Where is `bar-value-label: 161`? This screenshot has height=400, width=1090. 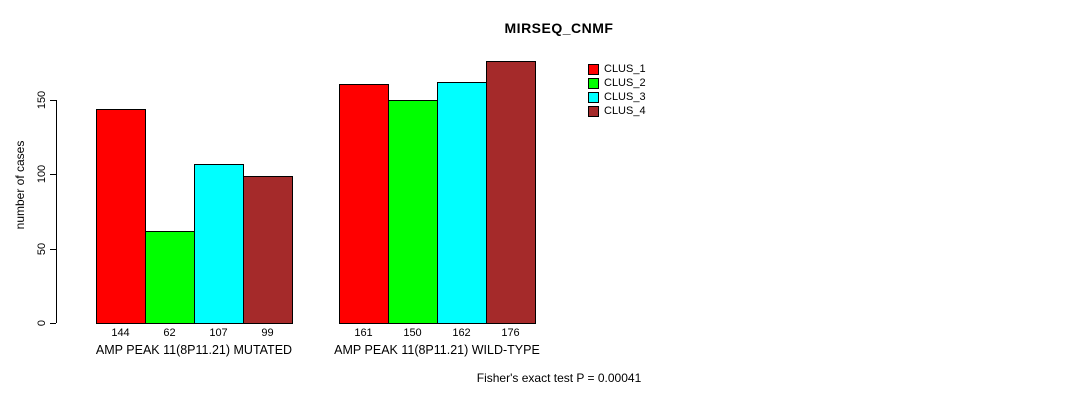
bar-value-label: 161 is located at coordinates (363, 333).